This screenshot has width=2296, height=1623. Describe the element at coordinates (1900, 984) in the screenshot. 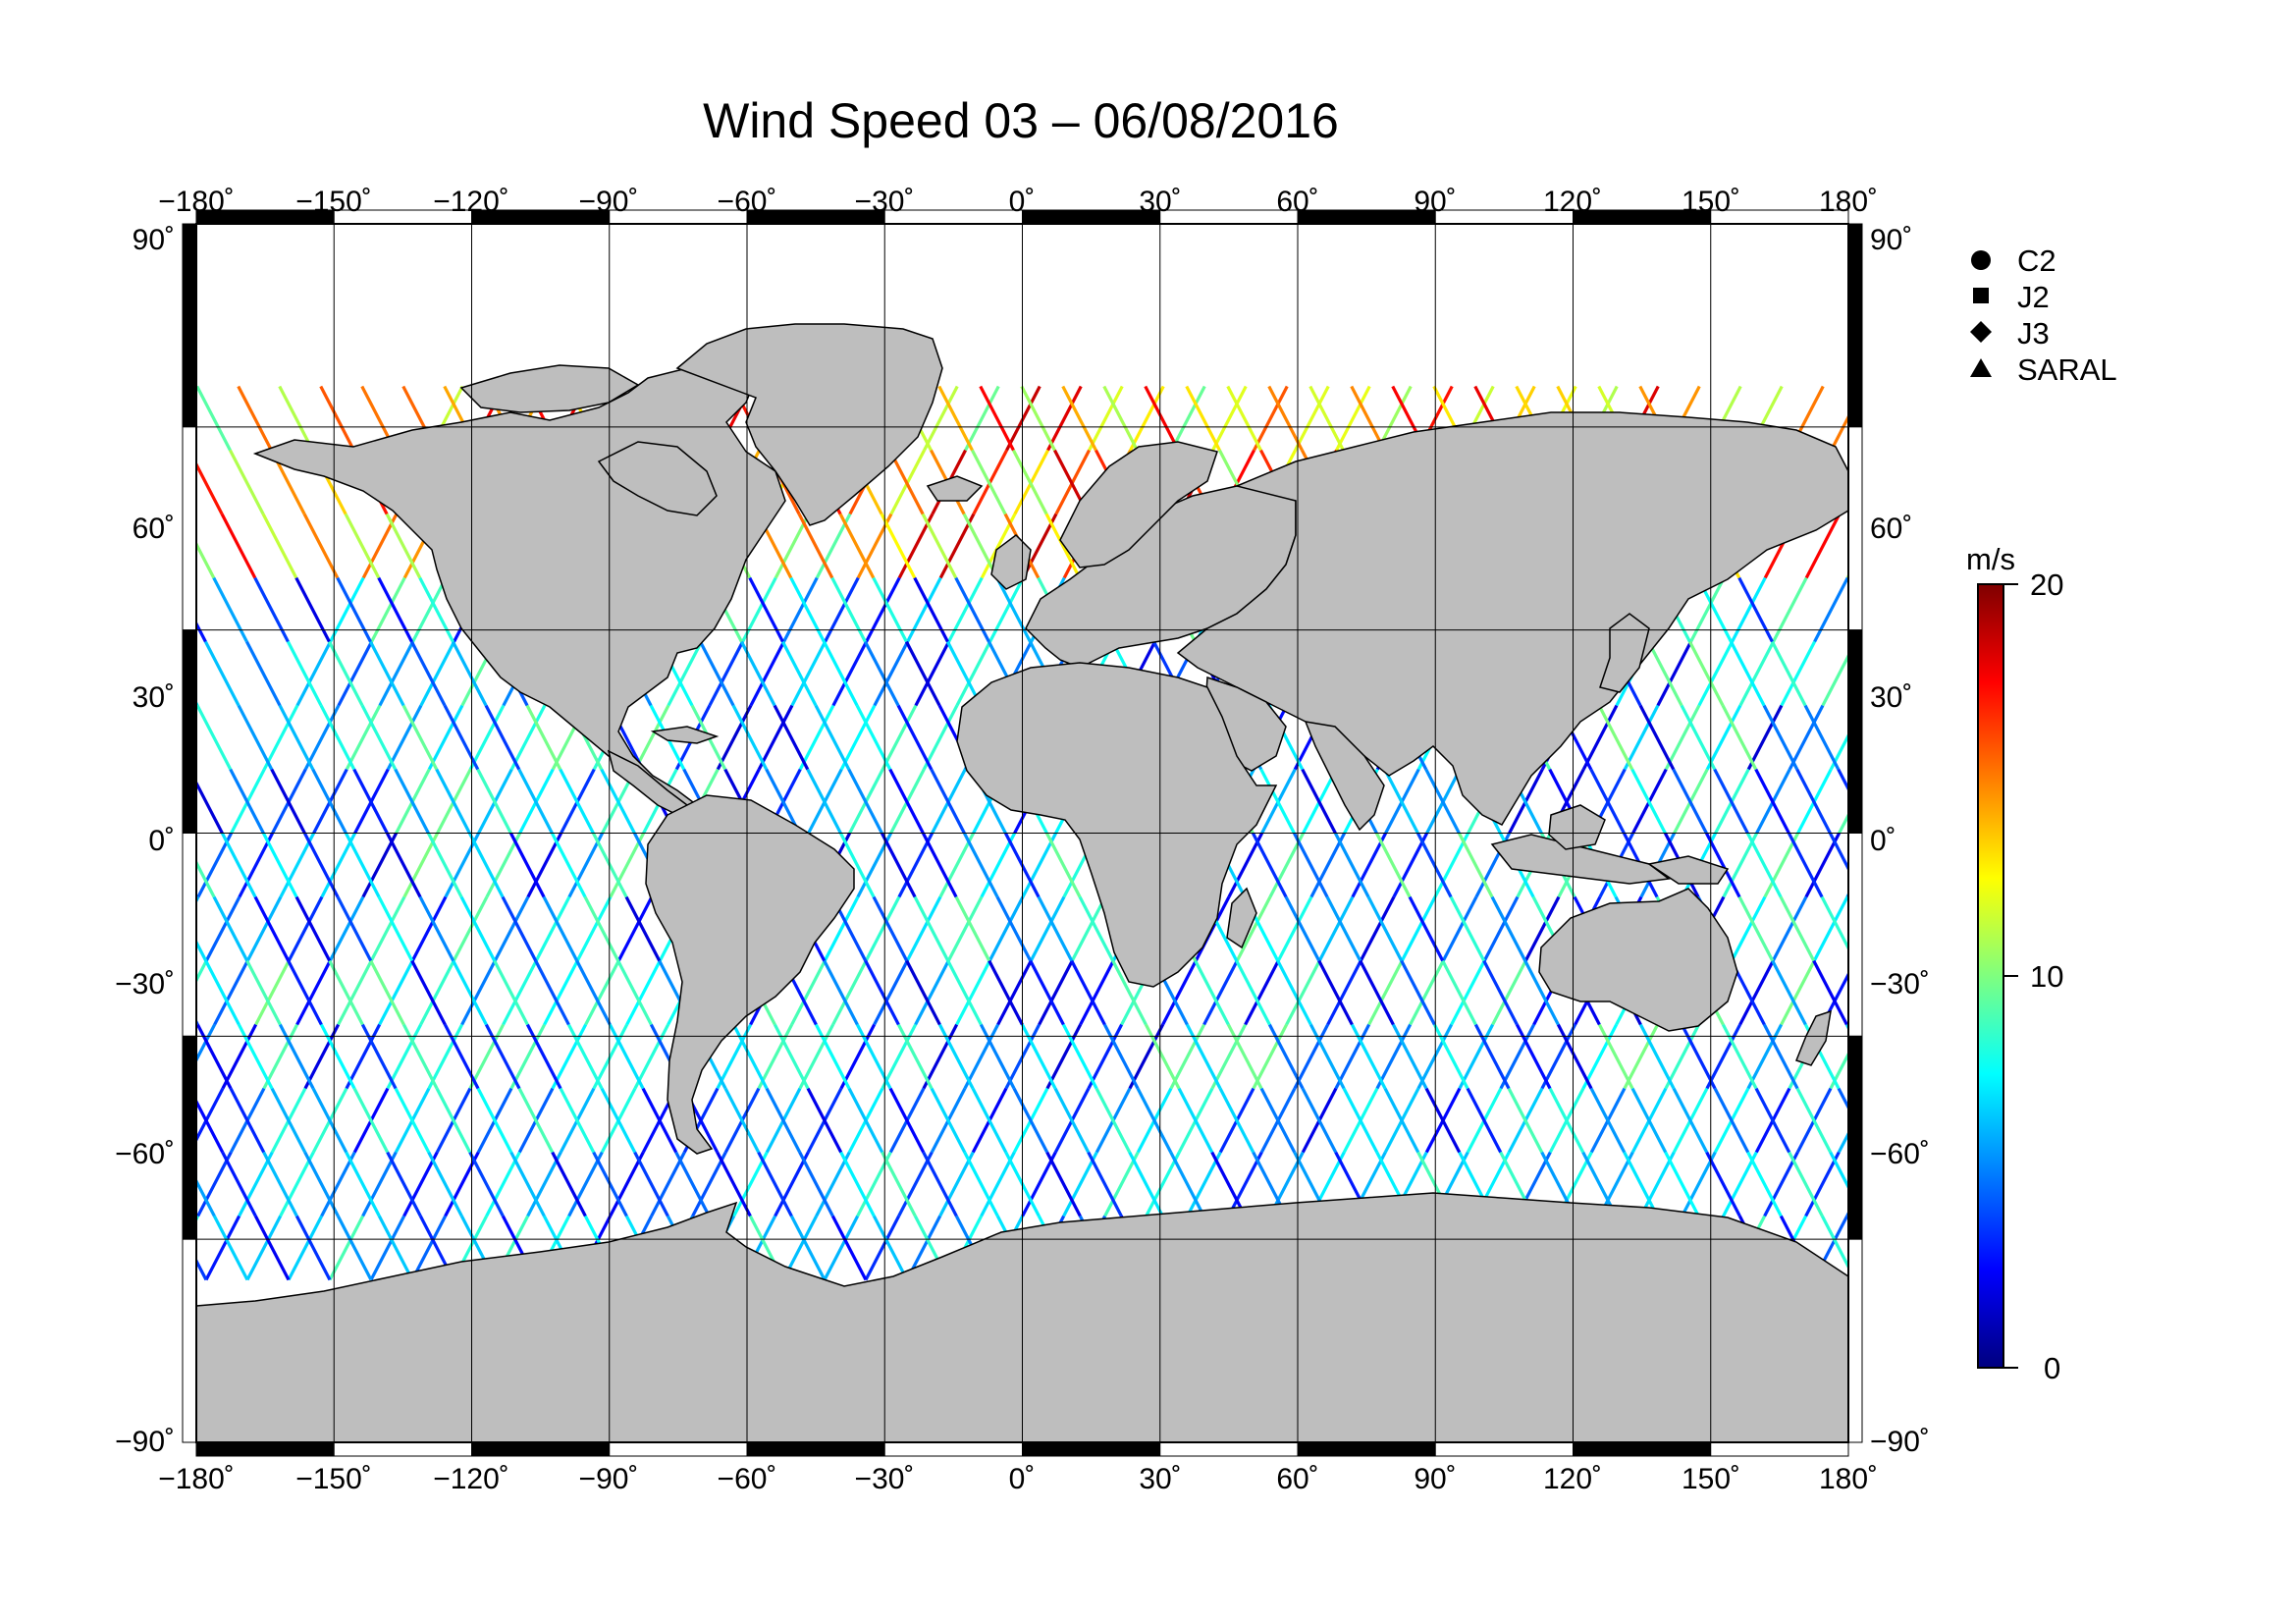

I see `lat-tick-right: −30˚` at that location.